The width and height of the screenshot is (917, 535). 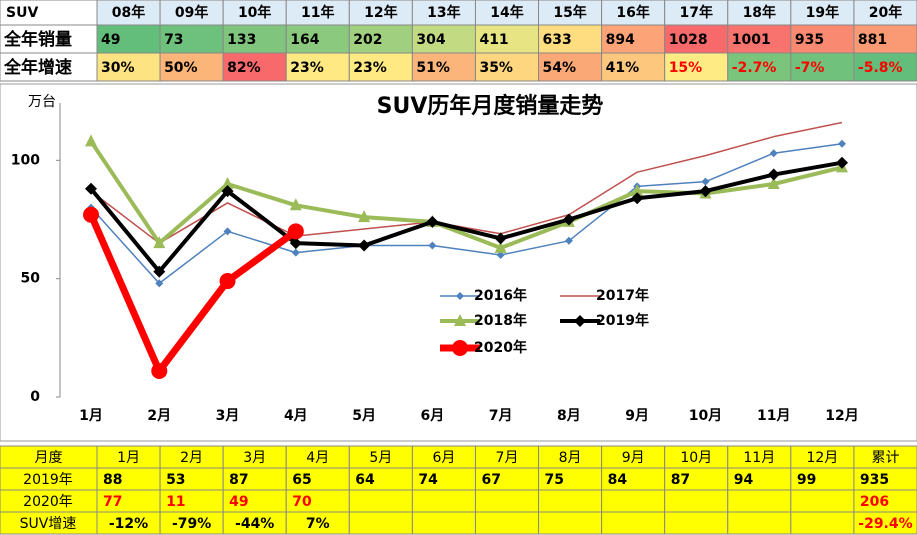 I want to click on cell-text: 133, so click(x=241, y=40).